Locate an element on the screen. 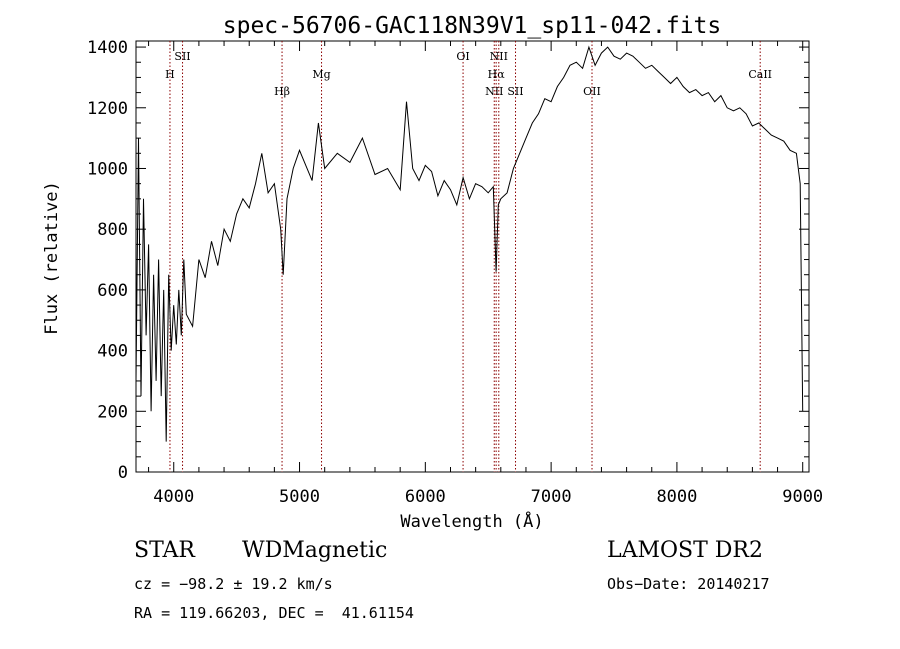 The width and height of the screenshot is (900, 649). spectral-line-label: OII is located at coordinates (592, 91).